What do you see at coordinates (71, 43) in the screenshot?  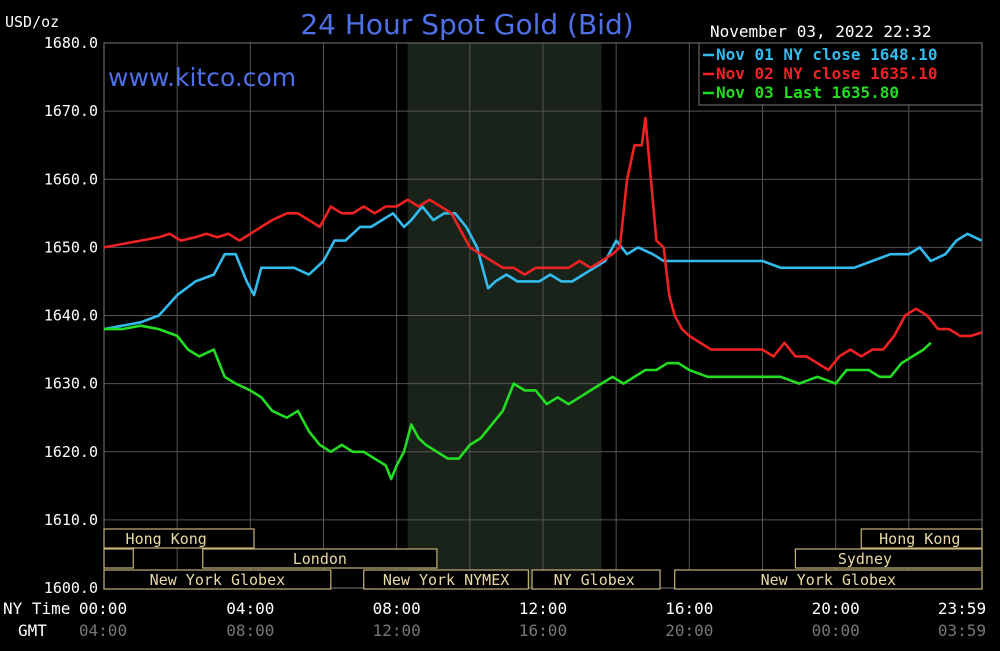 I see `y-tick-label: 1680.0` at bounding box center [71, 43].